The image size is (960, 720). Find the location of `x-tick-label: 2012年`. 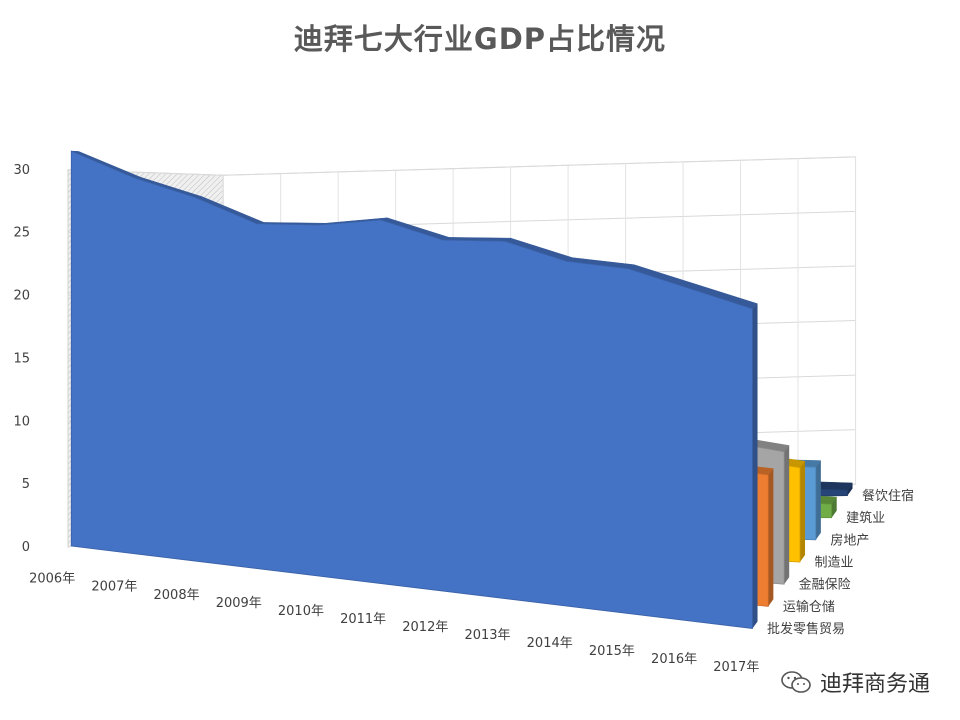

x-tick-label: 2012年 is located at coordinates (425, 627).